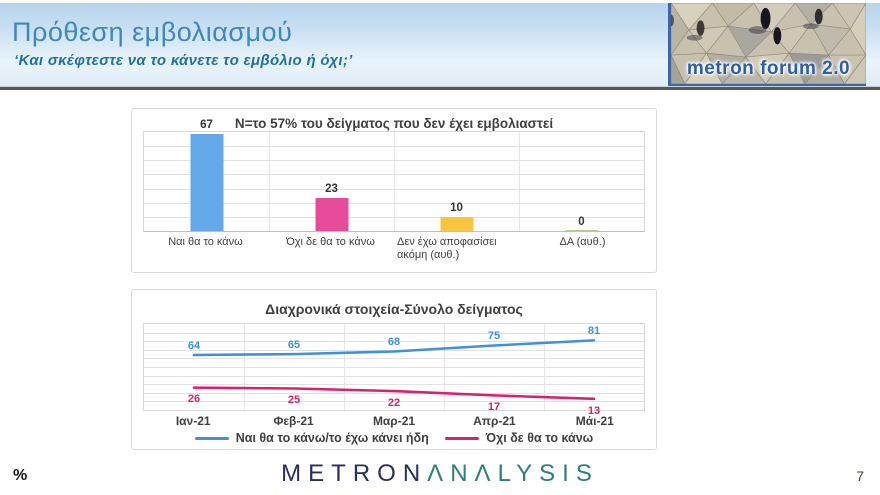  What do you see at coordinates (456, 181) in the screenshot?
I see `bar-column: 10` at bounding box center [456, 181].